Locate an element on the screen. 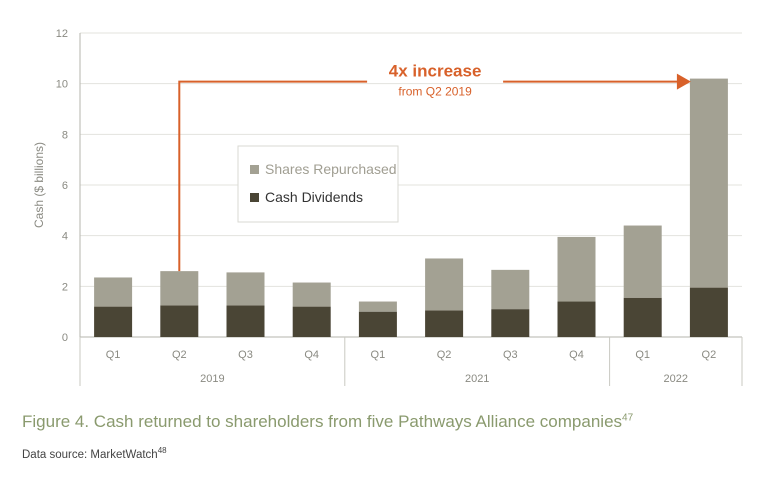 This screenshot has height=478, width=780. x-group-label: 2022 is located at coordinates (676, 379).